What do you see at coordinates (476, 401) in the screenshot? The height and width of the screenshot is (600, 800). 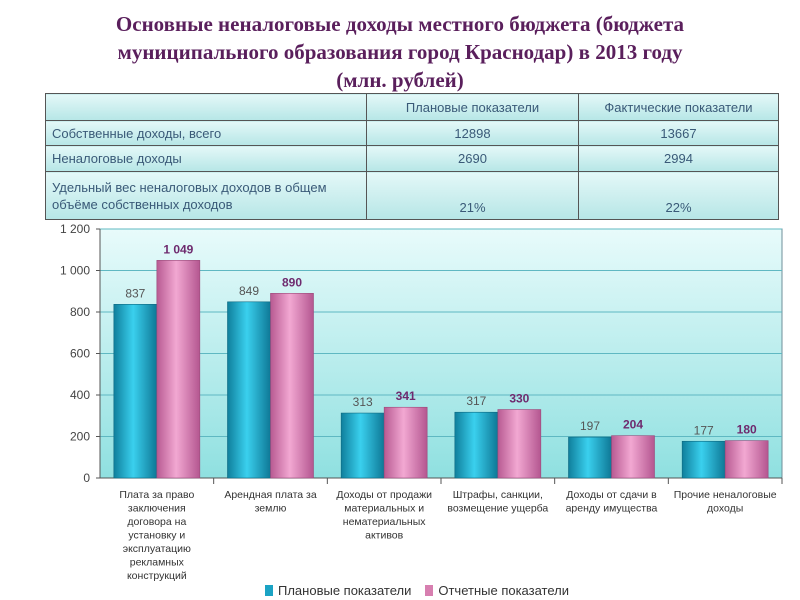 I see `data-label-plan: 317` at bounding box center [476, 401].